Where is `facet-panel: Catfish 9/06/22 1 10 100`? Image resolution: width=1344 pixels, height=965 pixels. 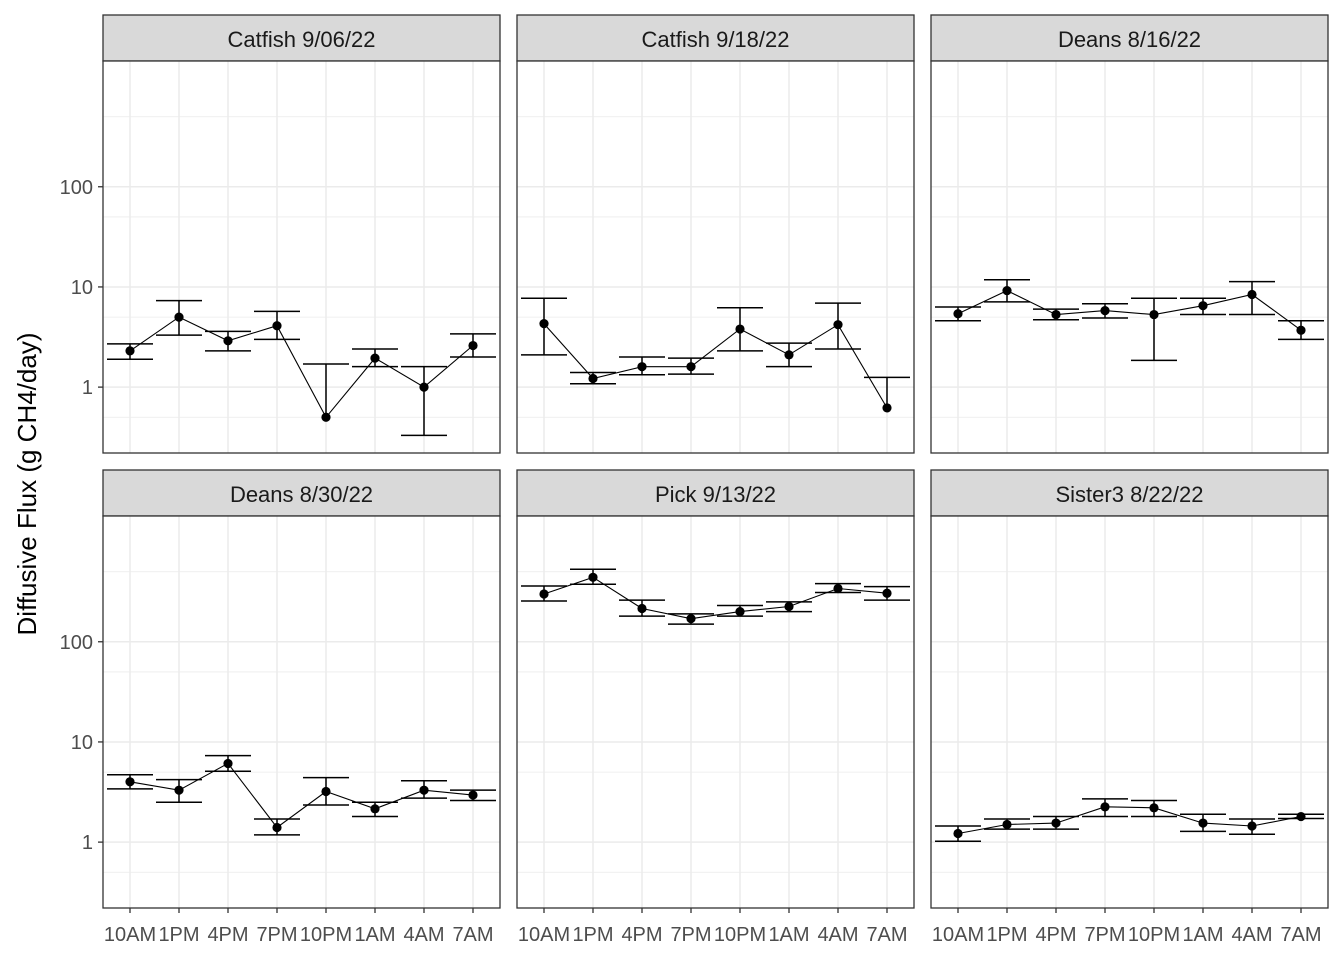 facet-panel: Catfish 9/06/22 1 10 100 is located at coordinates (280, 234).